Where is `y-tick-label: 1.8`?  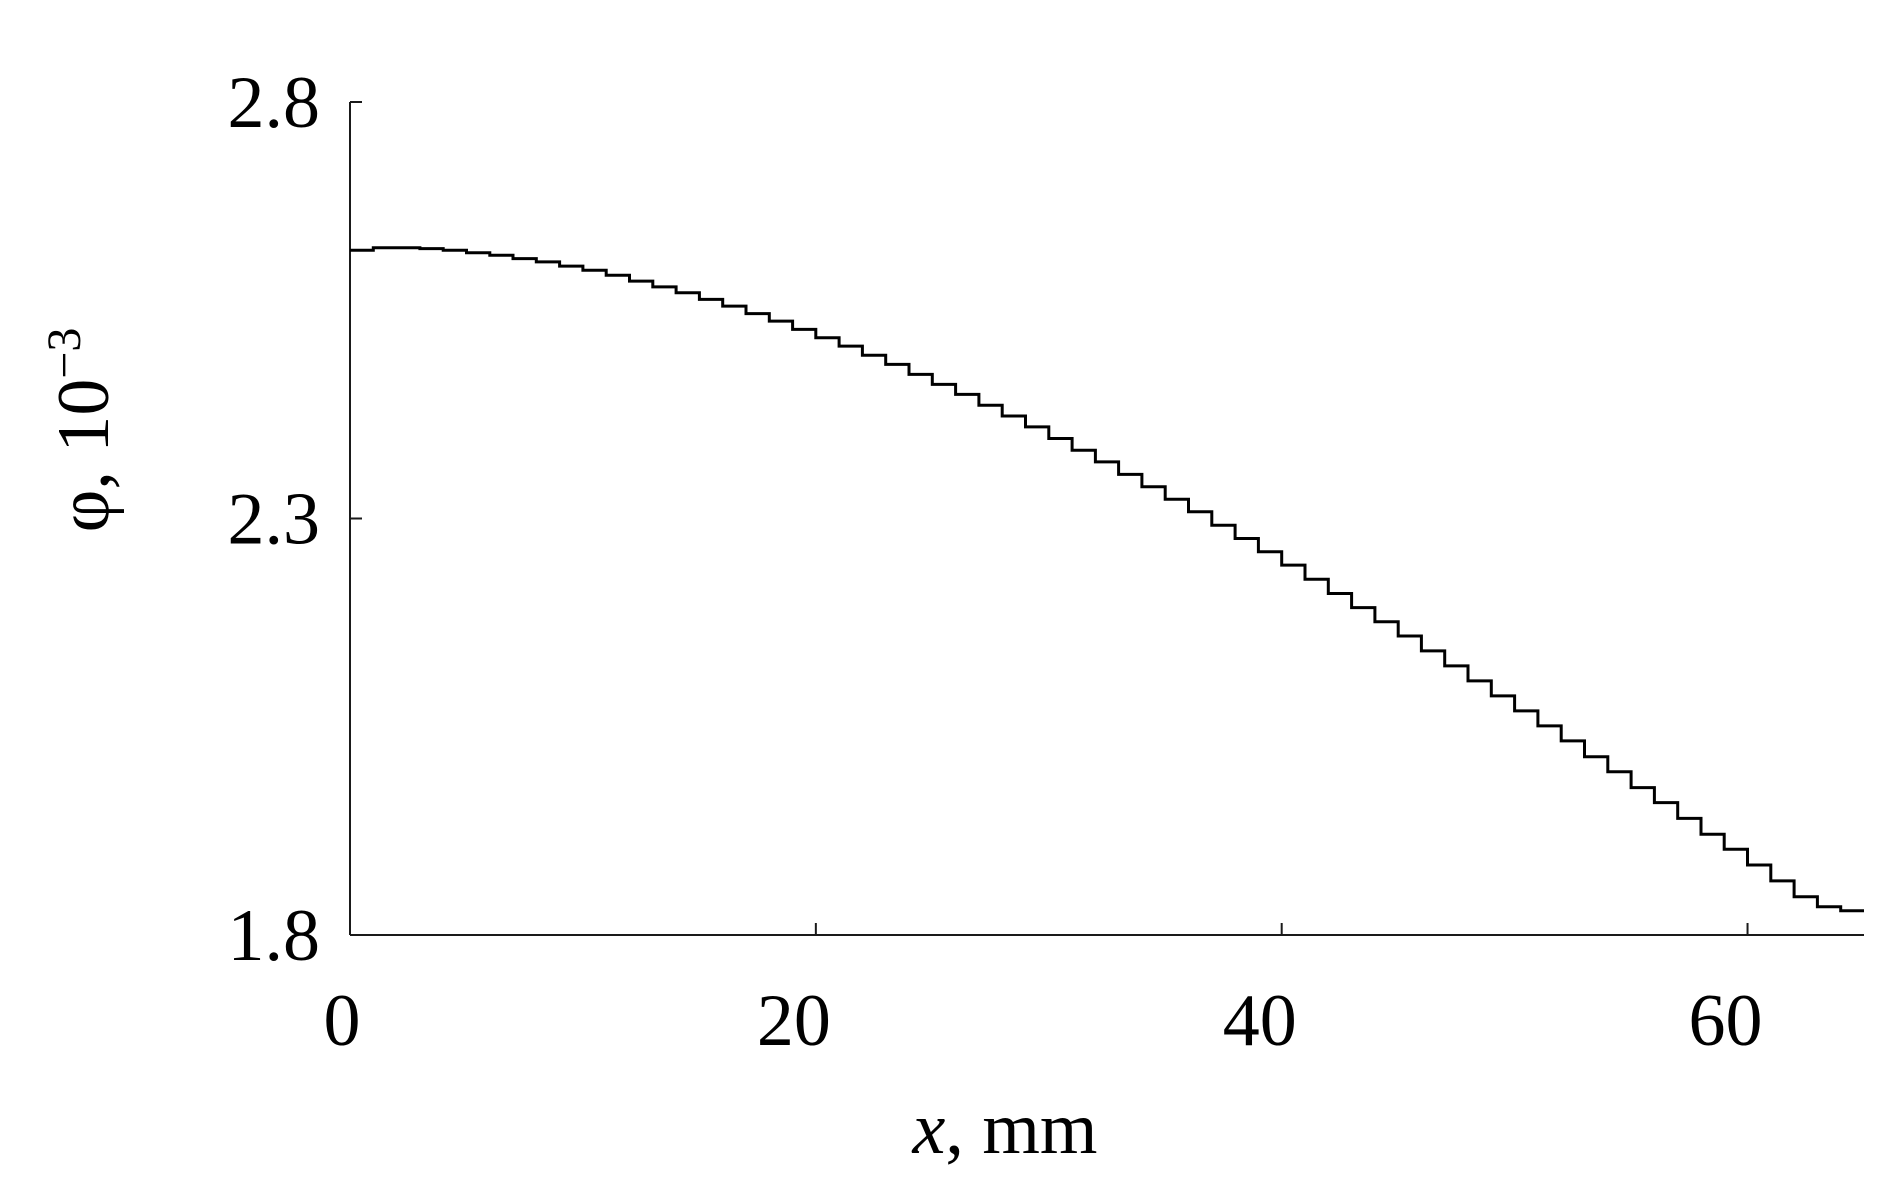
y-tick-label: 1.8 is located at coordinates (274, 936).